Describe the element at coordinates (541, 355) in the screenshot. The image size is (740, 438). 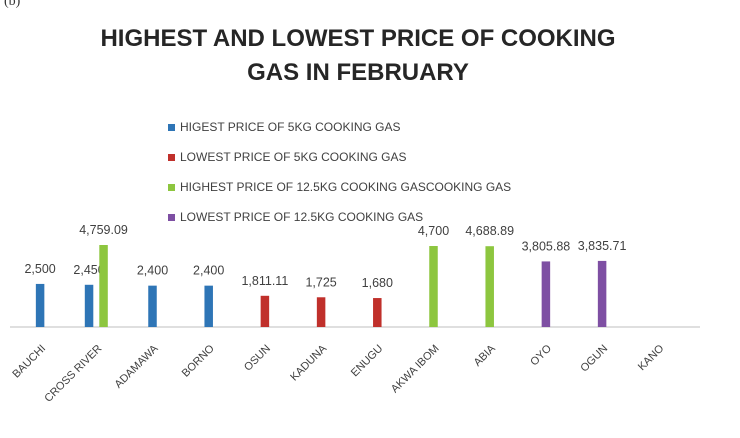
I see `x-tick-label: OYO` at that location.